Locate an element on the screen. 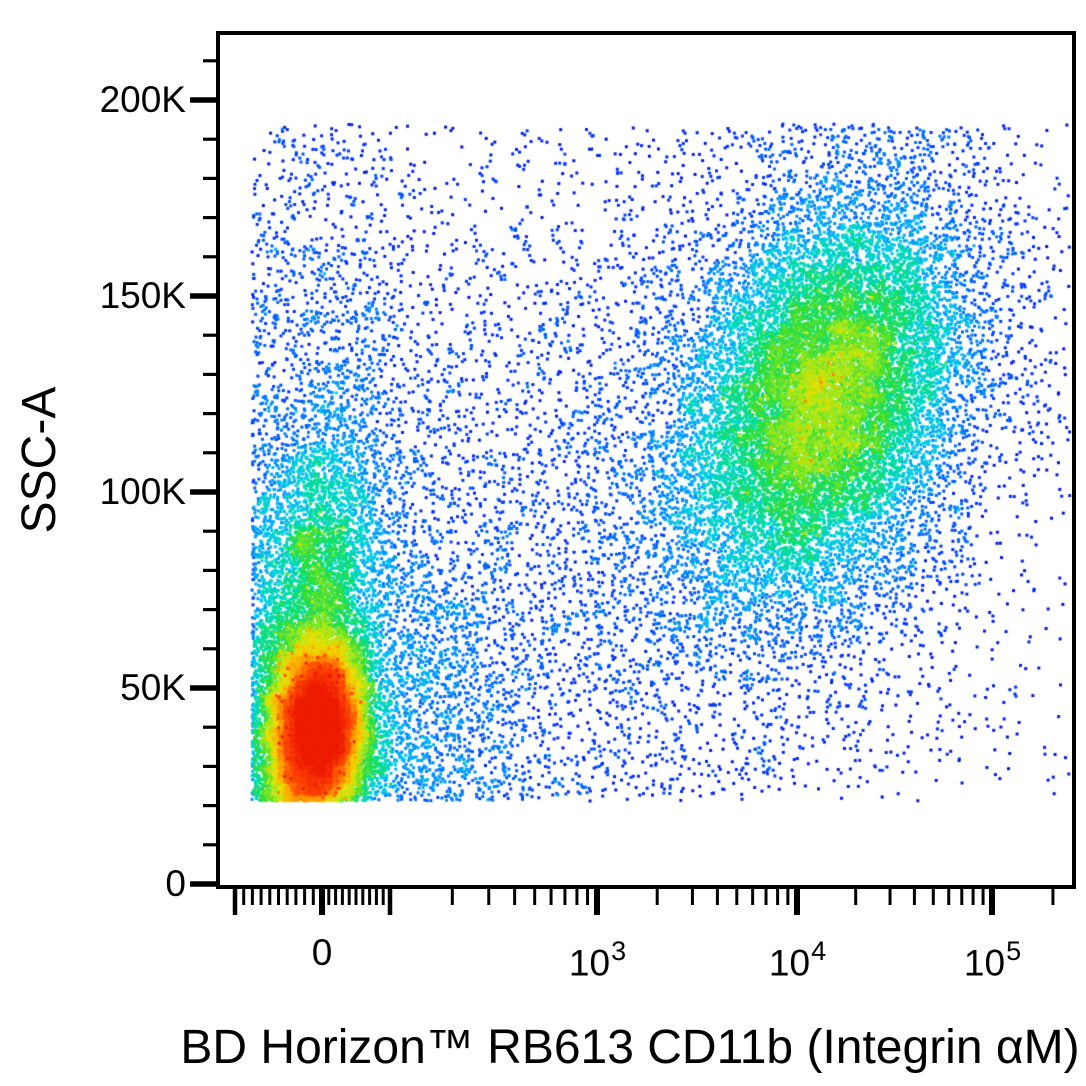  x-tick-label-10e5: 10⁵ is located at coordinates (992, 958).